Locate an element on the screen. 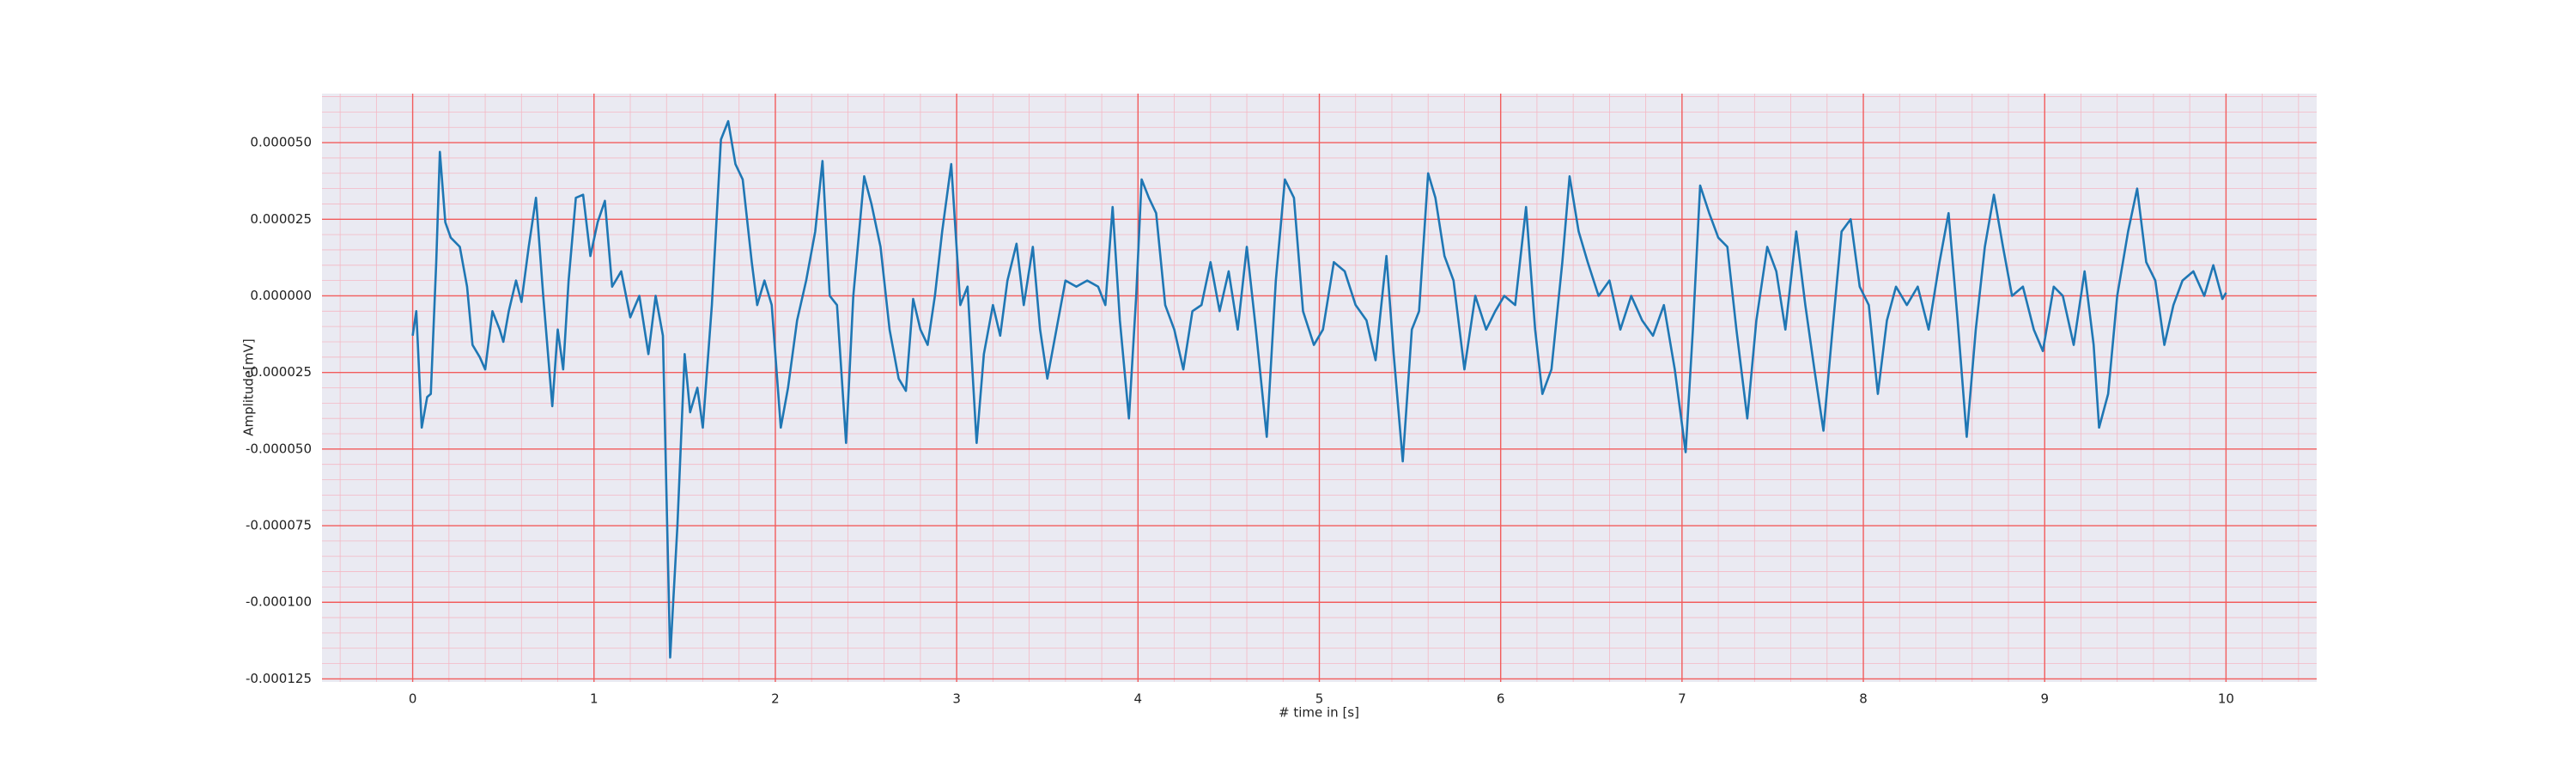 The height and width of the screenshot is (773, 2576). x-tick-label: 6 is located at coordinates (1501, 699).